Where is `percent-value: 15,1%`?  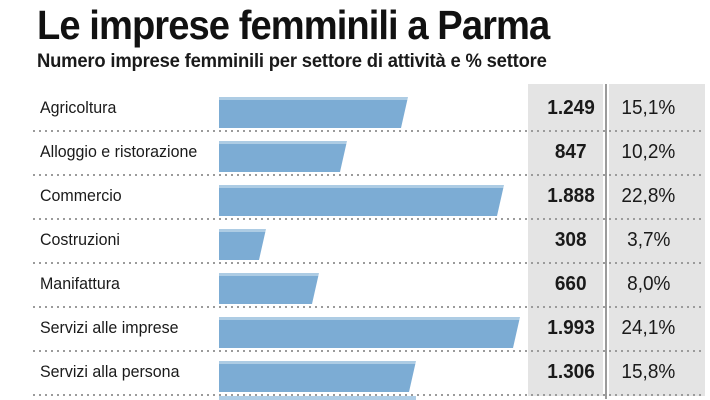
percent-value: 15,1% is located at coordinates (648, 107).